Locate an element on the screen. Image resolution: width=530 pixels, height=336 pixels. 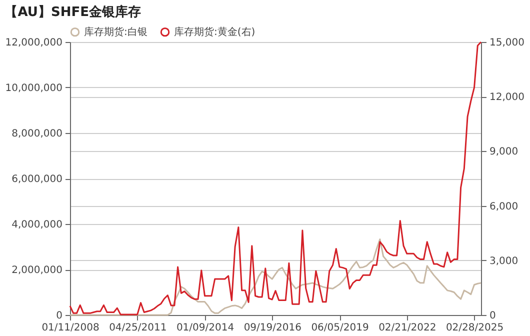
x-tick-label: 01/11/2008 is located at coordinates (71, 328).